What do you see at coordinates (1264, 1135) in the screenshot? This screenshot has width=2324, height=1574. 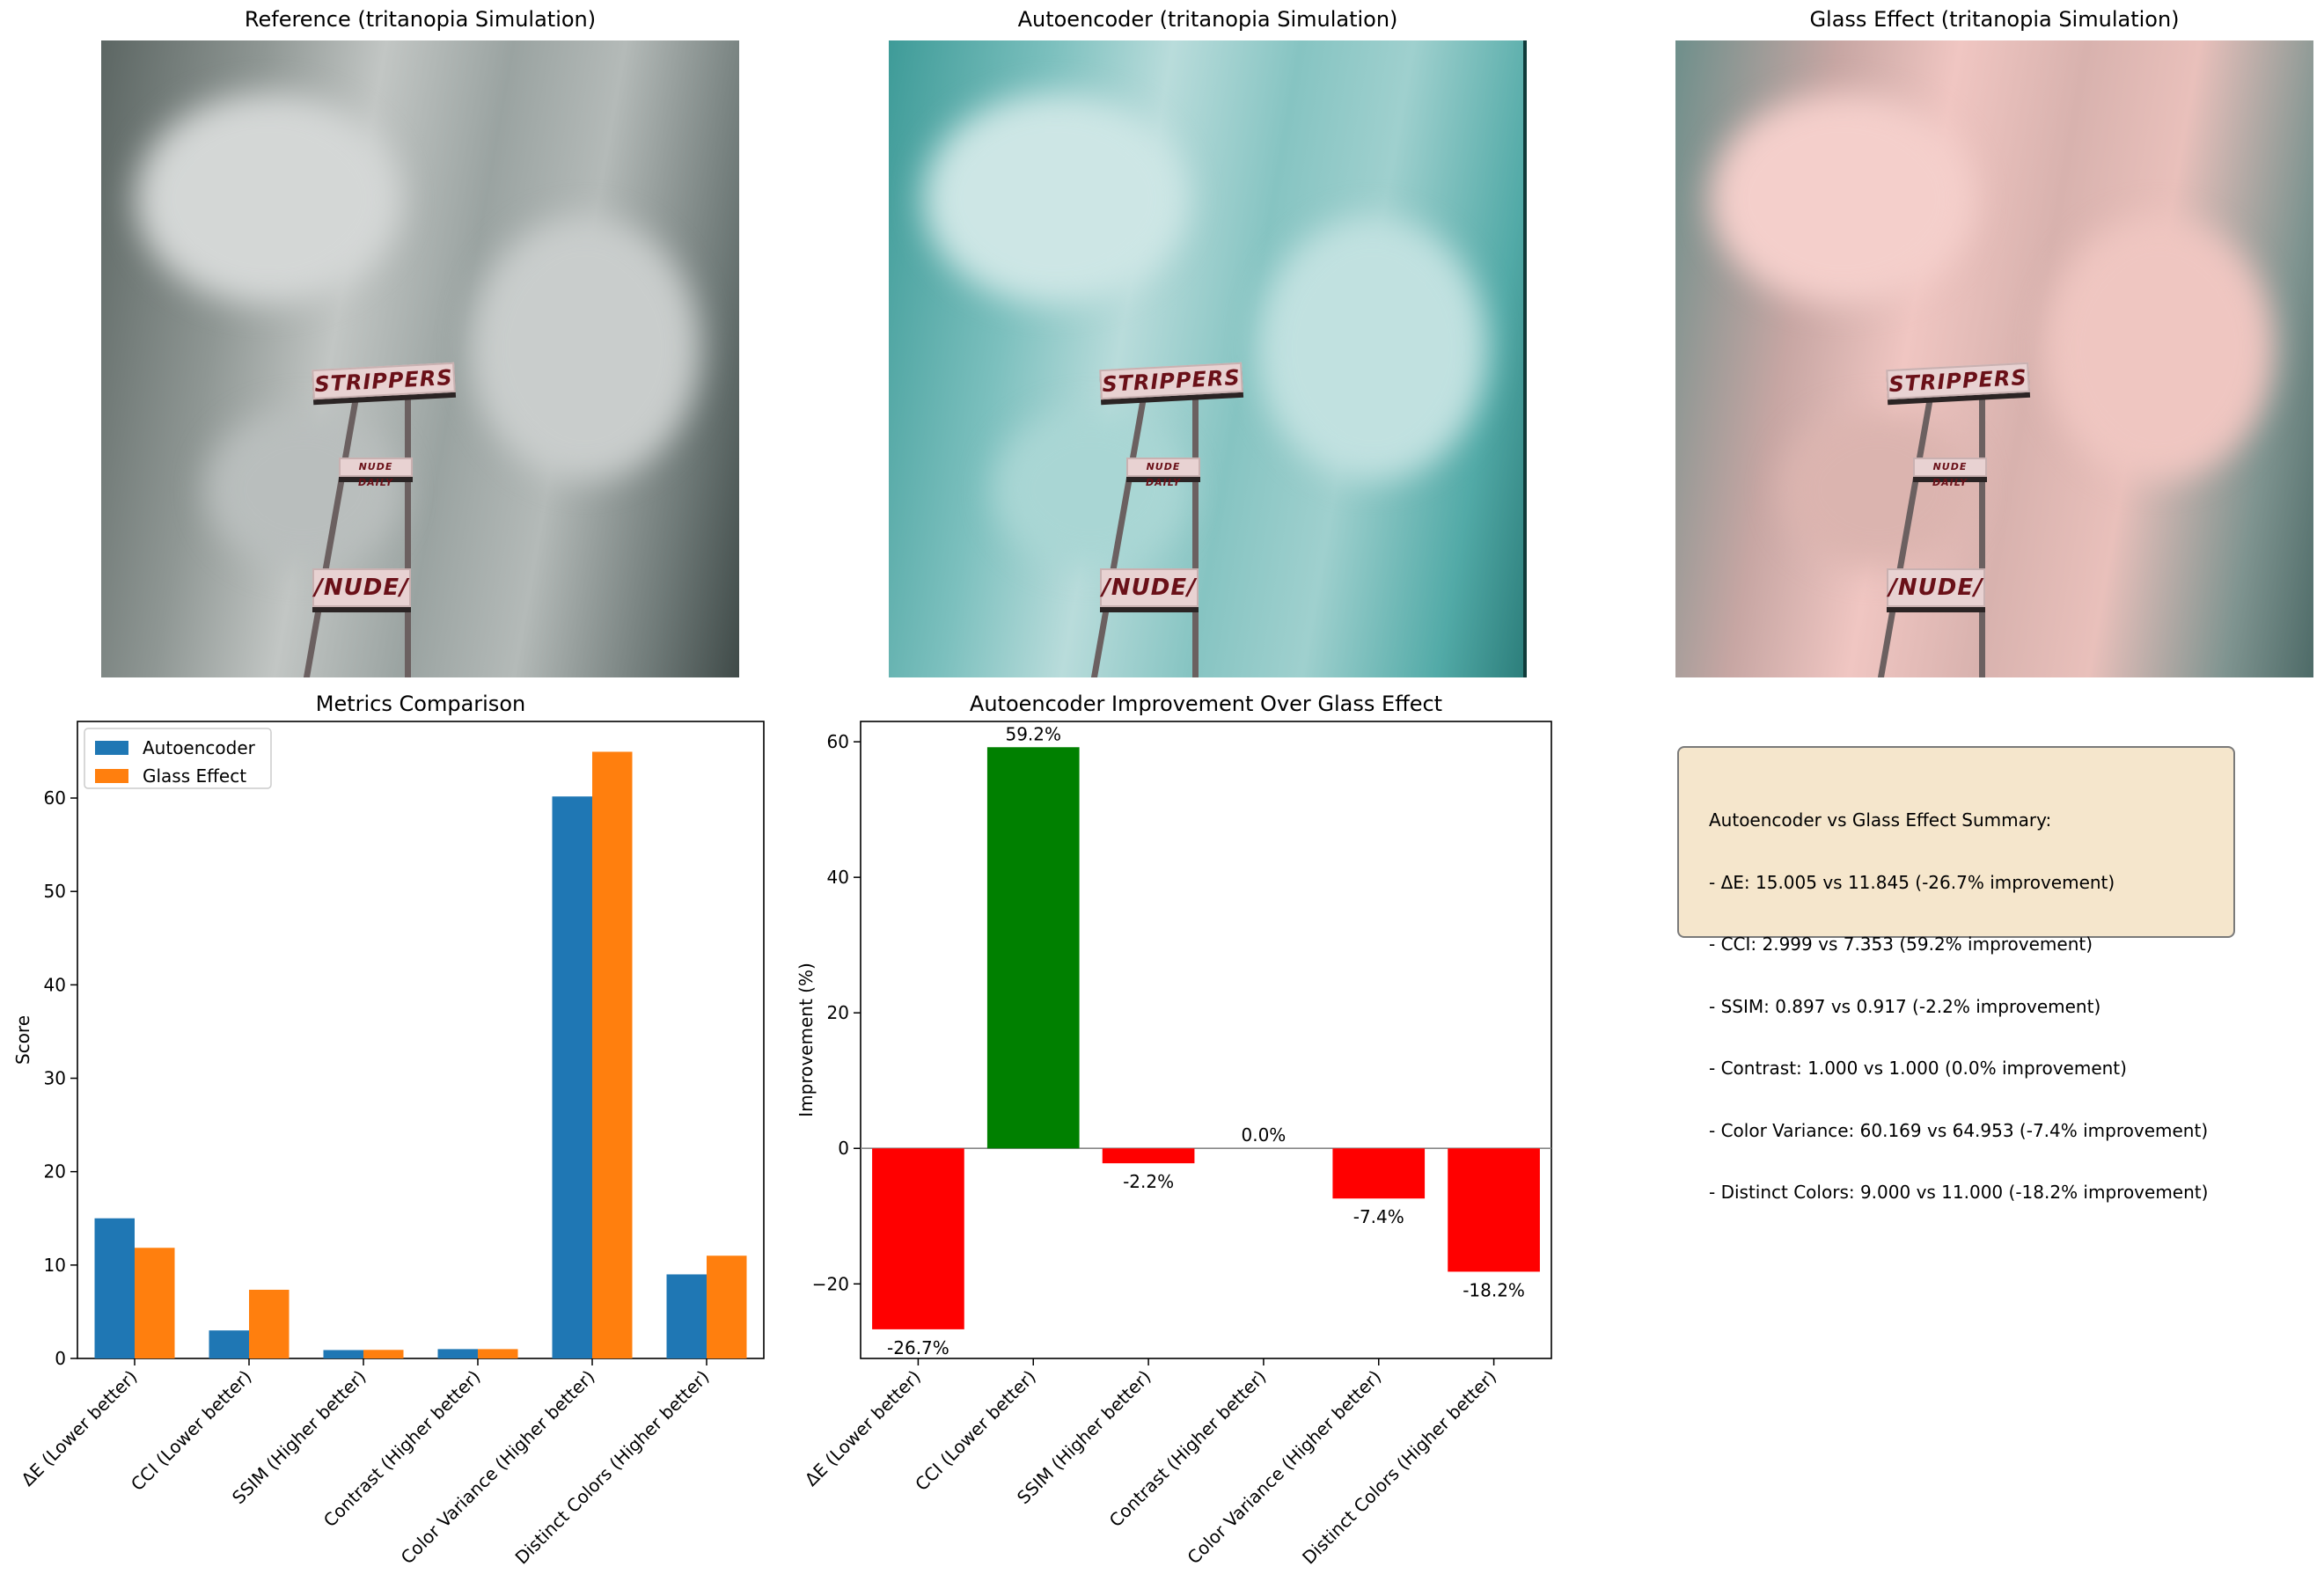 I see `data-label: 0.0%` at bounding box center [1264, 1135].